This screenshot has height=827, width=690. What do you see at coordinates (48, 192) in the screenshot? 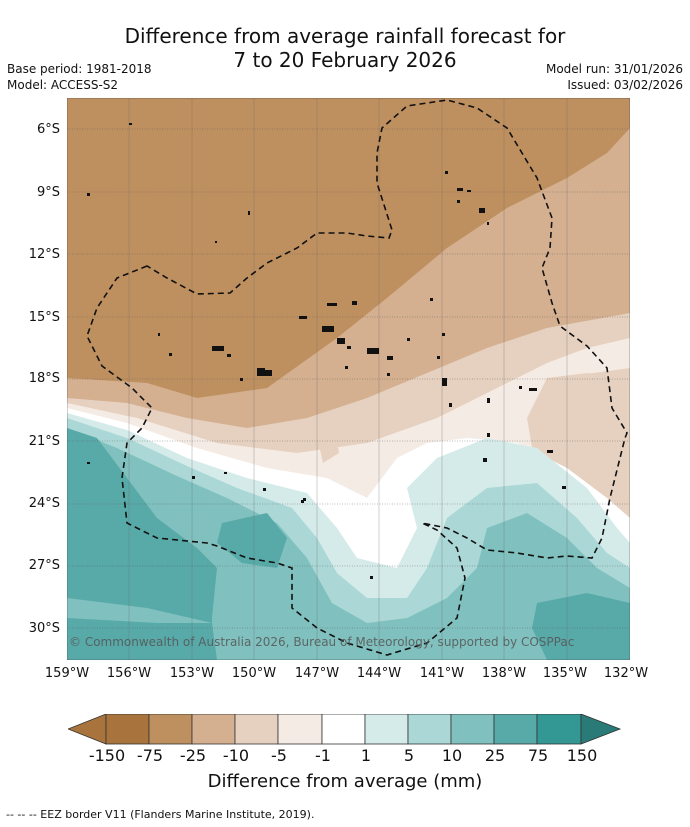
I see `lat-label-9s: 9°S` at bounding box center [48, 192].